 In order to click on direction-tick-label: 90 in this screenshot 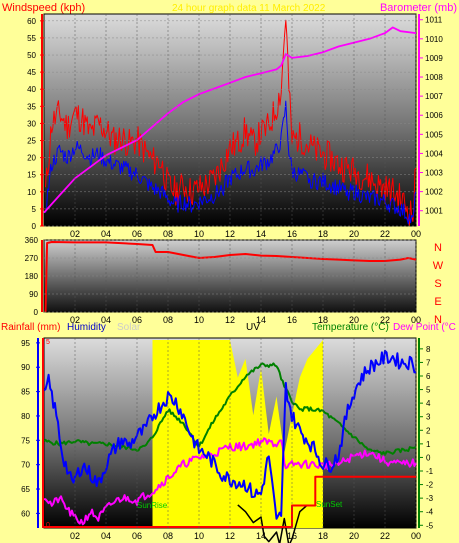, I will do `click(33, 294)`.